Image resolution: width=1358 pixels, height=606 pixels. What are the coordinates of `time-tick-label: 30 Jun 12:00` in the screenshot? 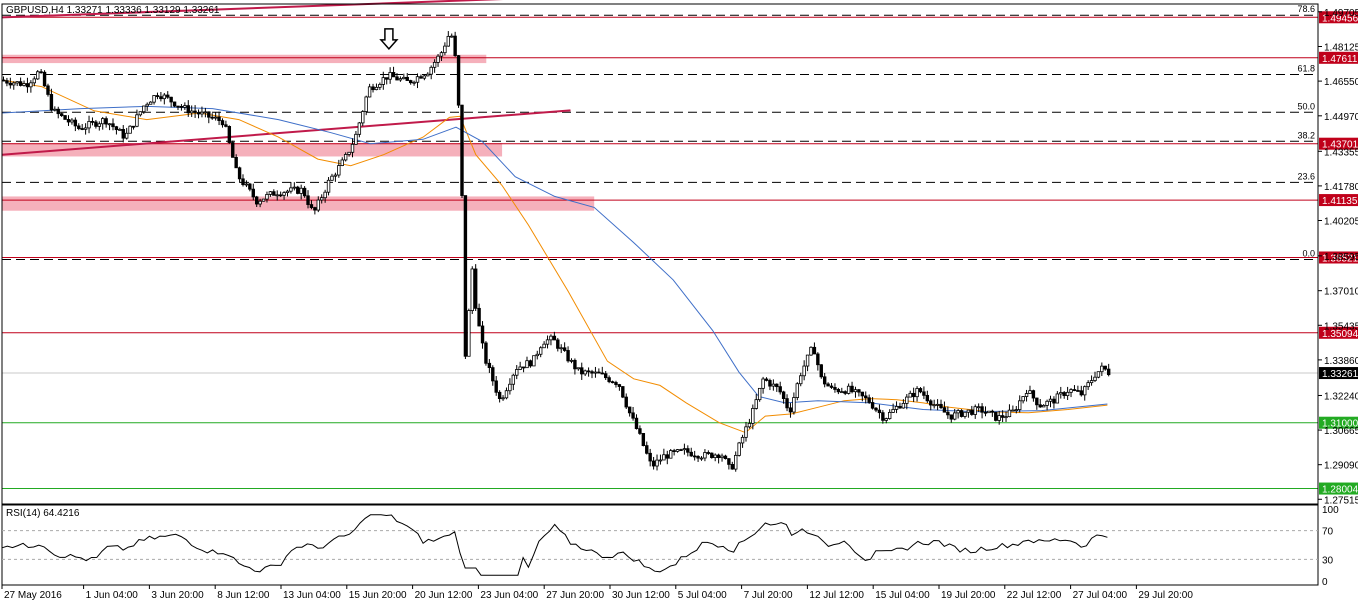 It's located at (641, 595).